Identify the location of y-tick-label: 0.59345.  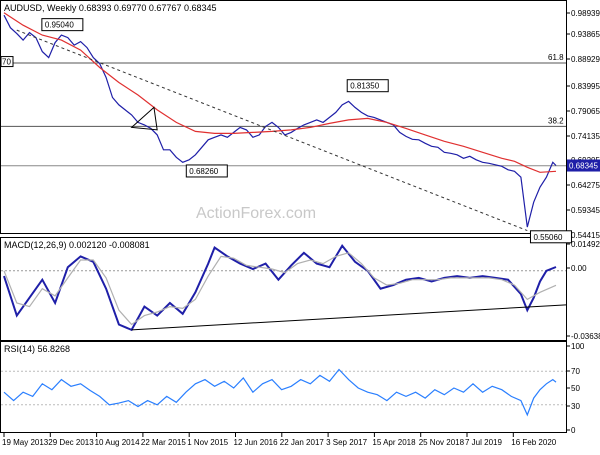
(585, 210).